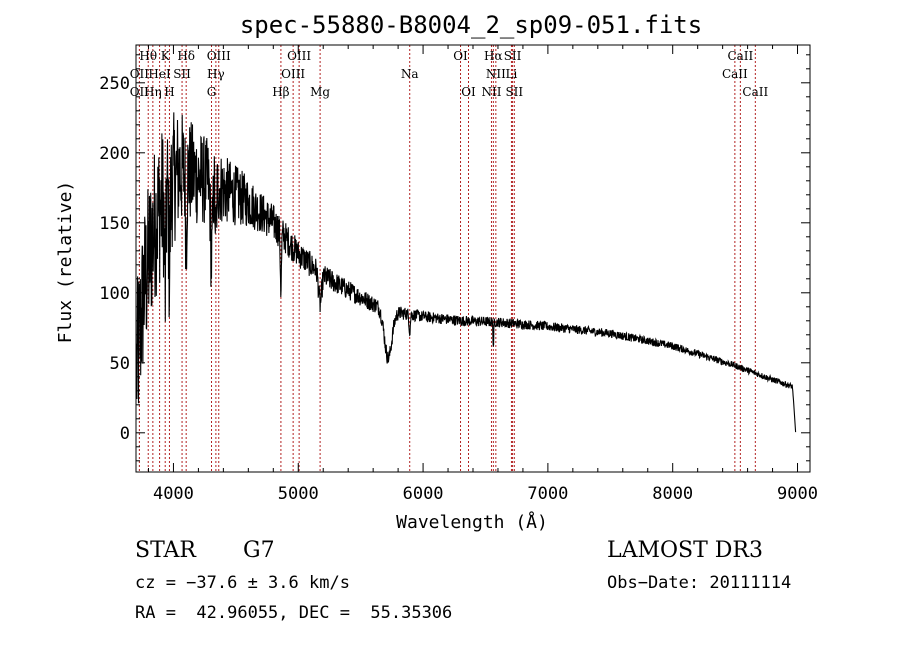 This screenshot has height=649, width=900. What do you see at coordinates (797, 494) in the screenshot?
I see `x-tick-label-9000: 9000` at bounding box center [797, 494].